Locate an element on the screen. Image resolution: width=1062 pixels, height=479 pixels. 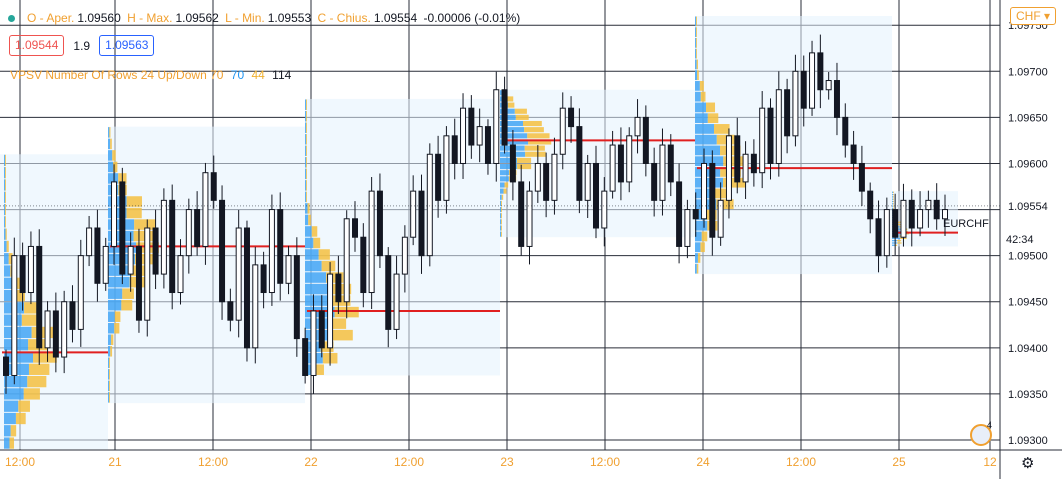
y-tick-label: 1.09450 is located at coordinates (1028, 303).